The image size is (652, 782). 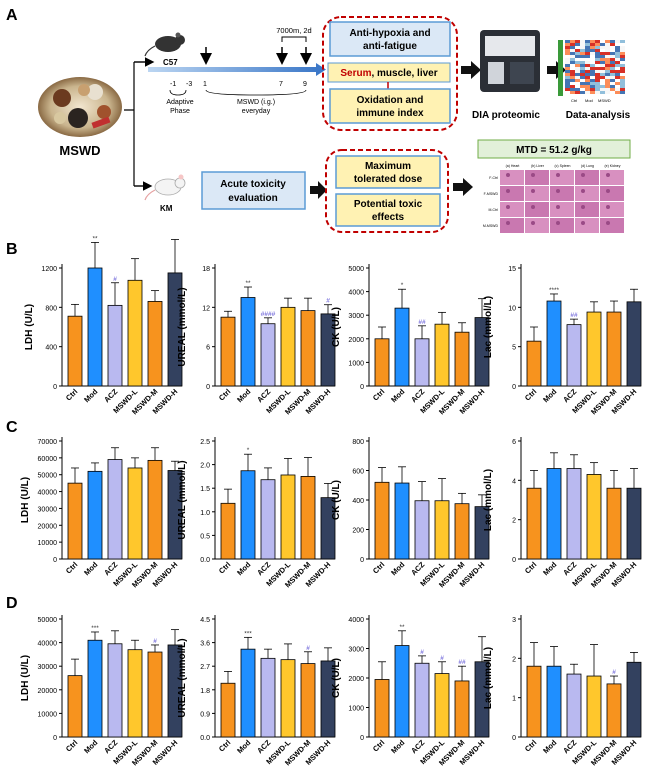 I want to click on y-tick-label: 3000, so click(x=356, y=316).